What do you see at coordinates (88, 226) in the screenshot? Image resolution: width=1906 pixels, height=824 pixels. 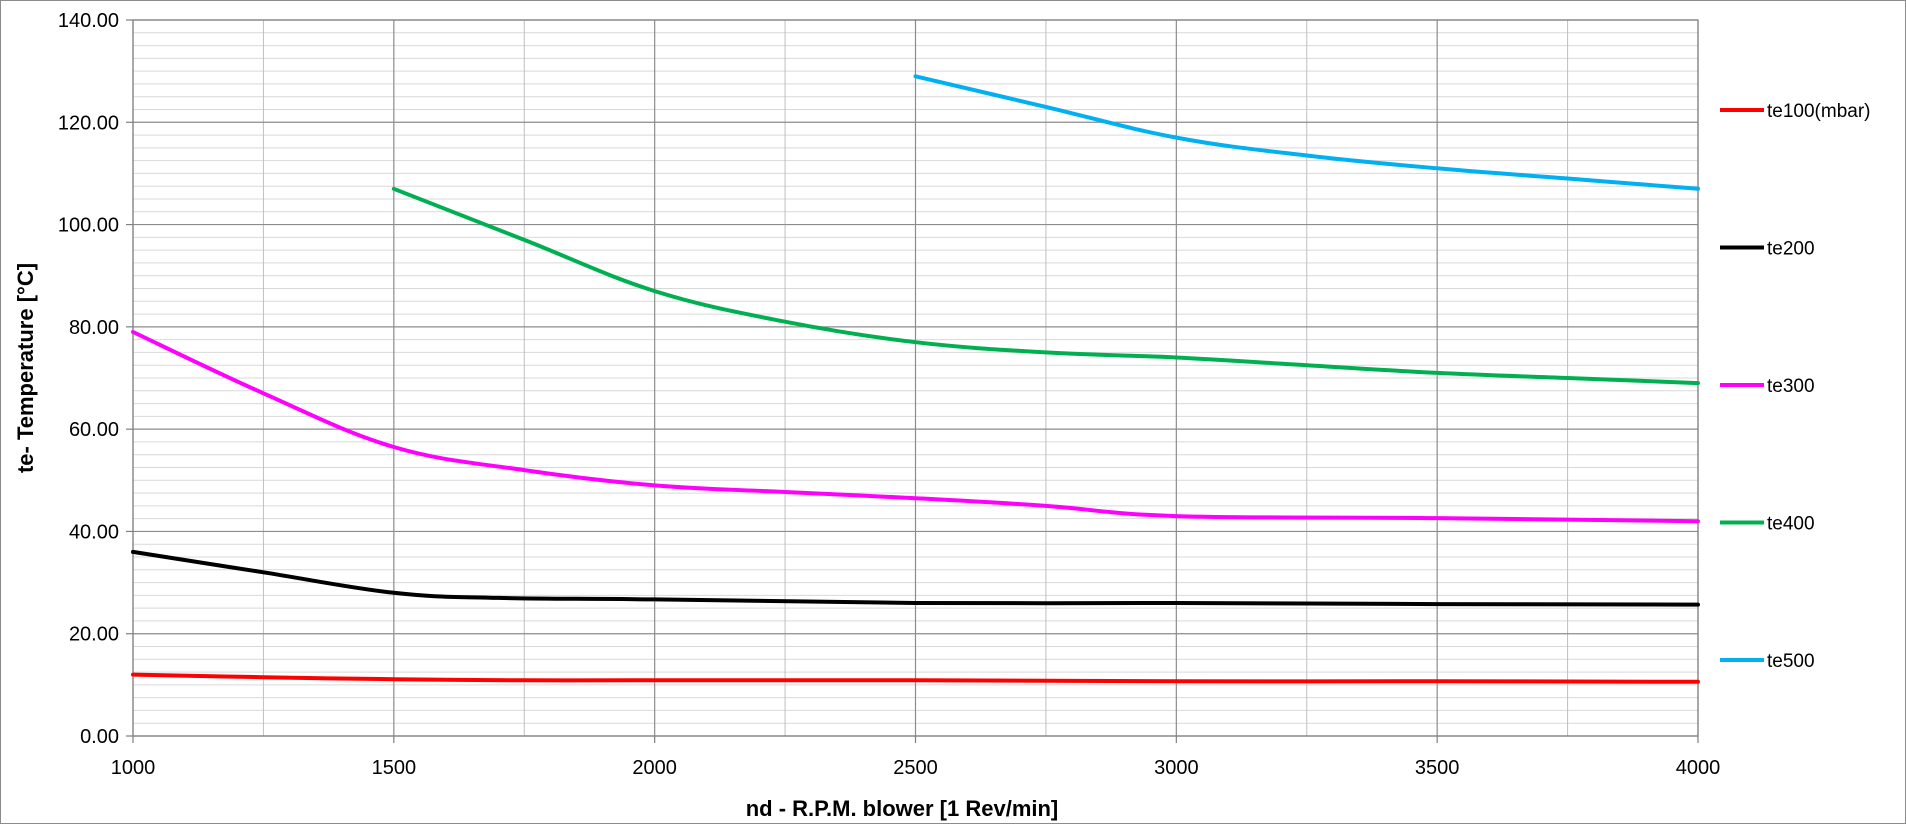 I see `y-tick-label: 100.00` at bounding box center [88, 226].